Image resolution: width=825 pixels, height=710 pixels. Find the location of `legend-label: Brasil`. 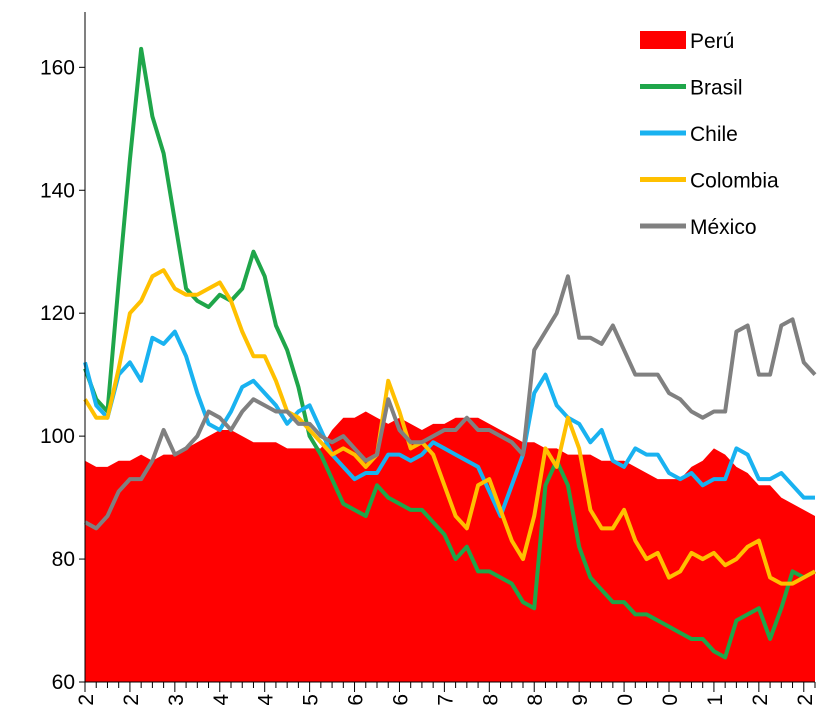

legend-label: Brasil is located at coordinates (716, 88).